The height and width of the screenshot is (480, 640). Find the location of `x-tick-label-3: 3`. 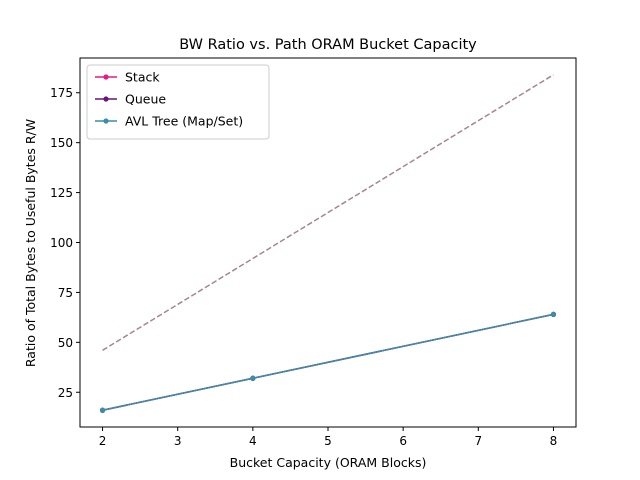

x-tick-label-3: 3 is located at coordinates (178, 441).